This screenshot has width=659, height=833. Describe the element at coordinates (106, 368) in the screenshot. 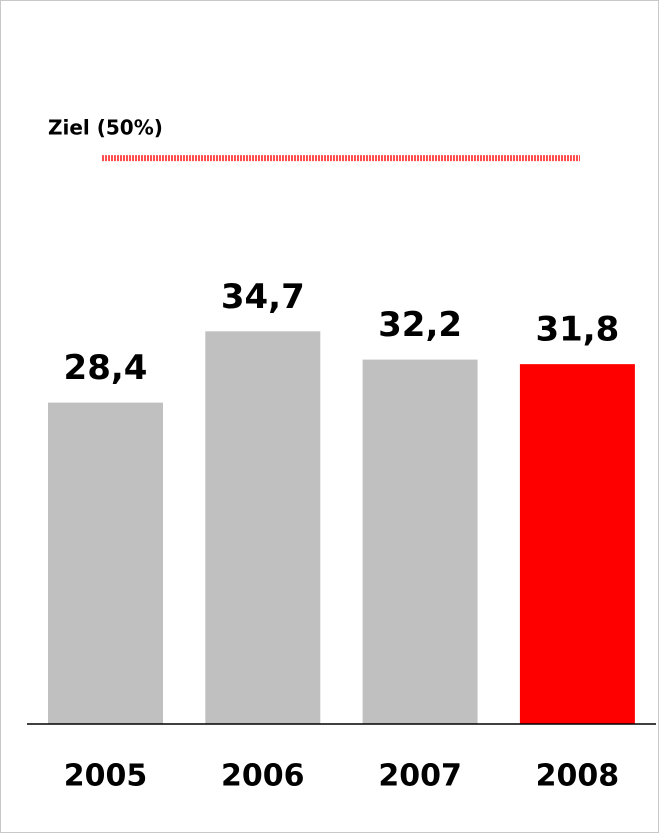

I see `value-label: 28,4` at that location.